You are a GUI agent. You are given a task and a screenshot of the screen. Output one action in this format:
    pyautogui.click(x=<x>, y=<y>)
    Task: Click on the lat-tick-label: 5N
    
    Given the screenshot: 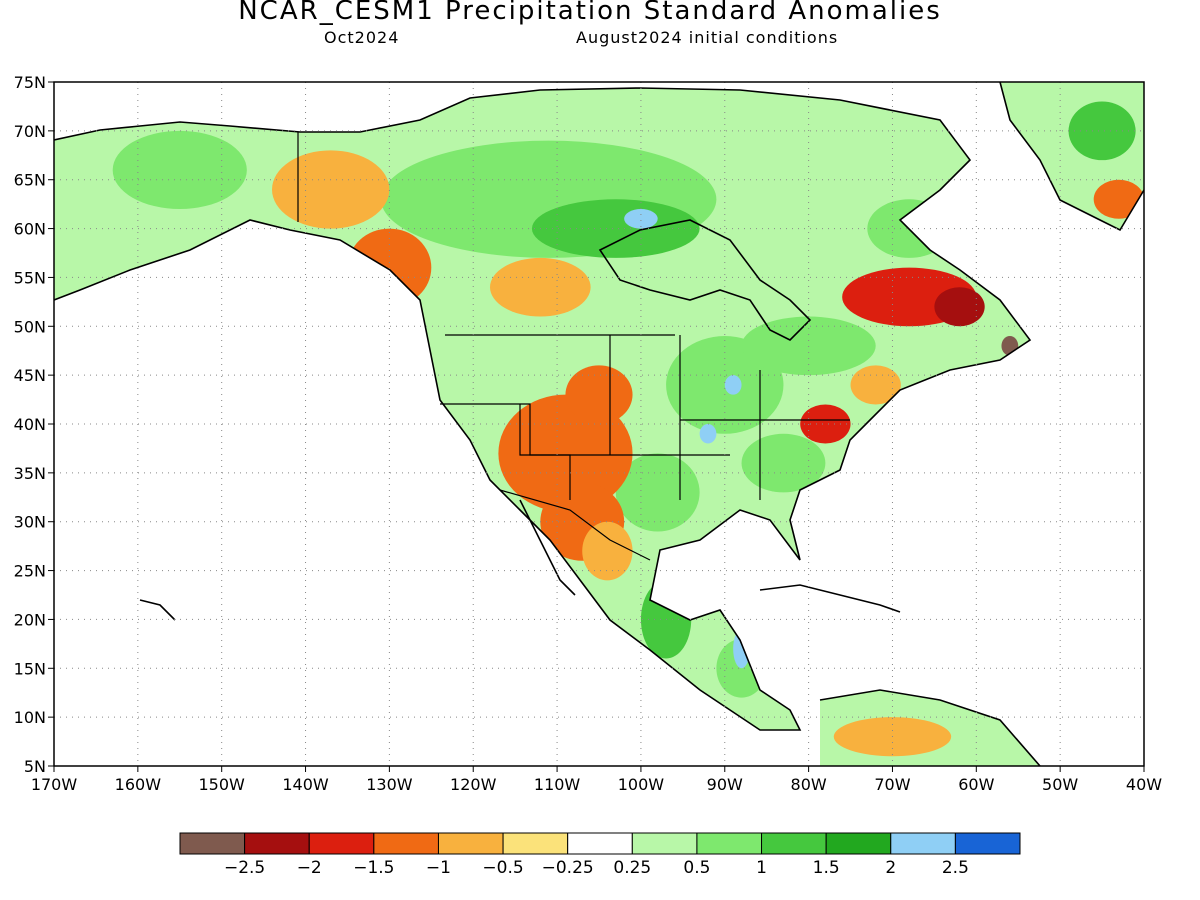 What is the action you would take?
    pyautogui.click(x=35, y=766)
    